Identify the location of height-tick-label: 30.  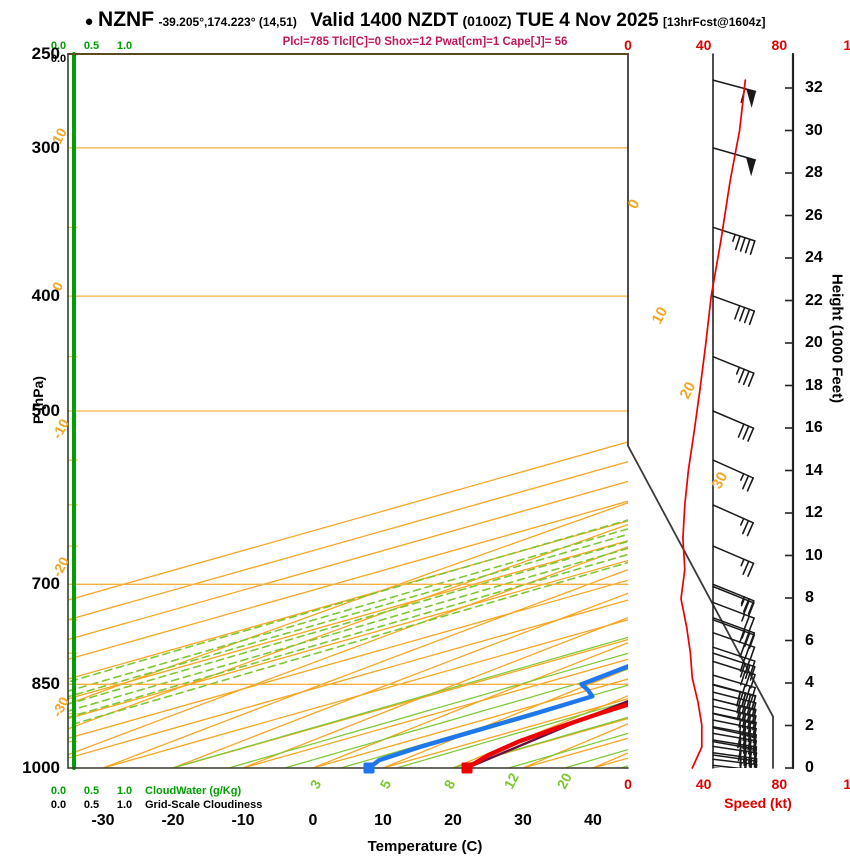
(814, 130).